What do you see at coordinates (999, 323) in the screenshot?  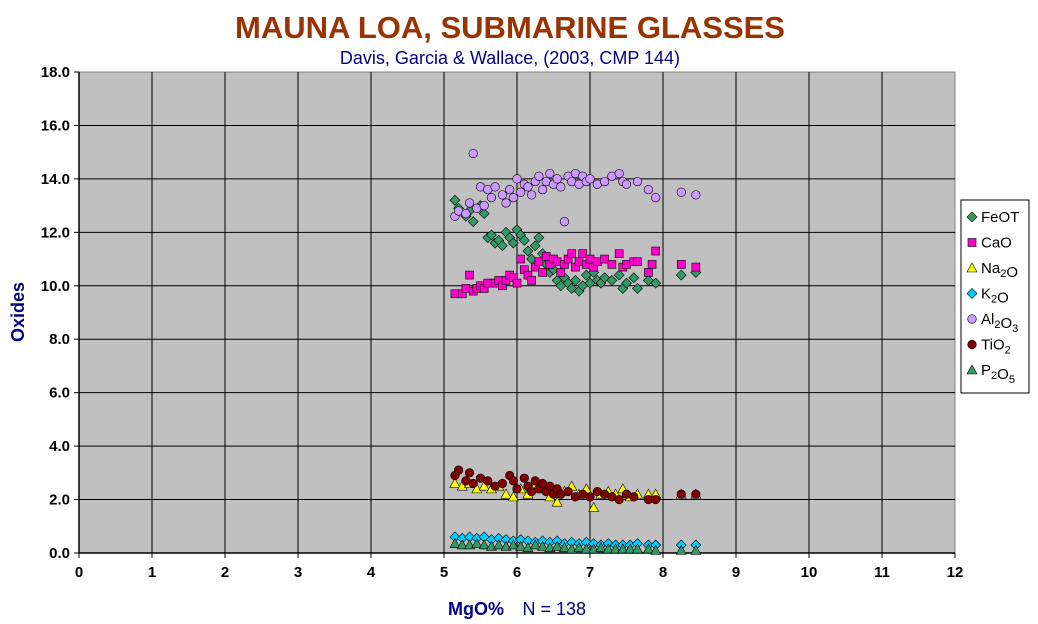 I see `legend-label-al2o3: Al2O3` at bounding box center [999, 323].